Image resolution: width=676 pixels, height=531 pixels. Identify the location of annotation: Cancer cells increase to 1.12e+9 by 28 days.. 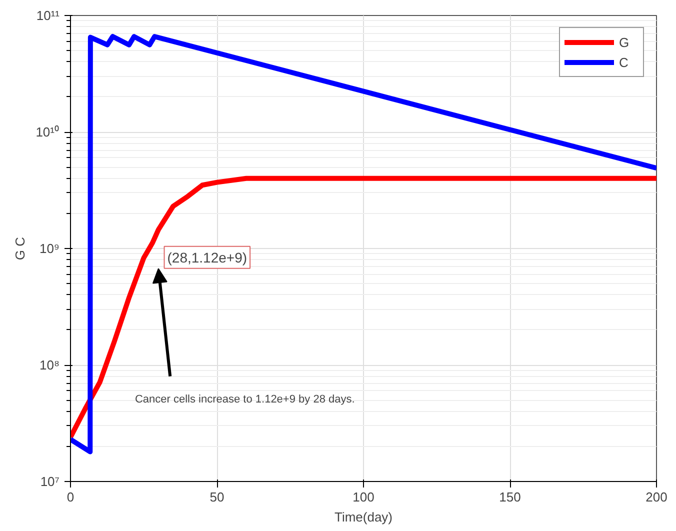
(244, 399).